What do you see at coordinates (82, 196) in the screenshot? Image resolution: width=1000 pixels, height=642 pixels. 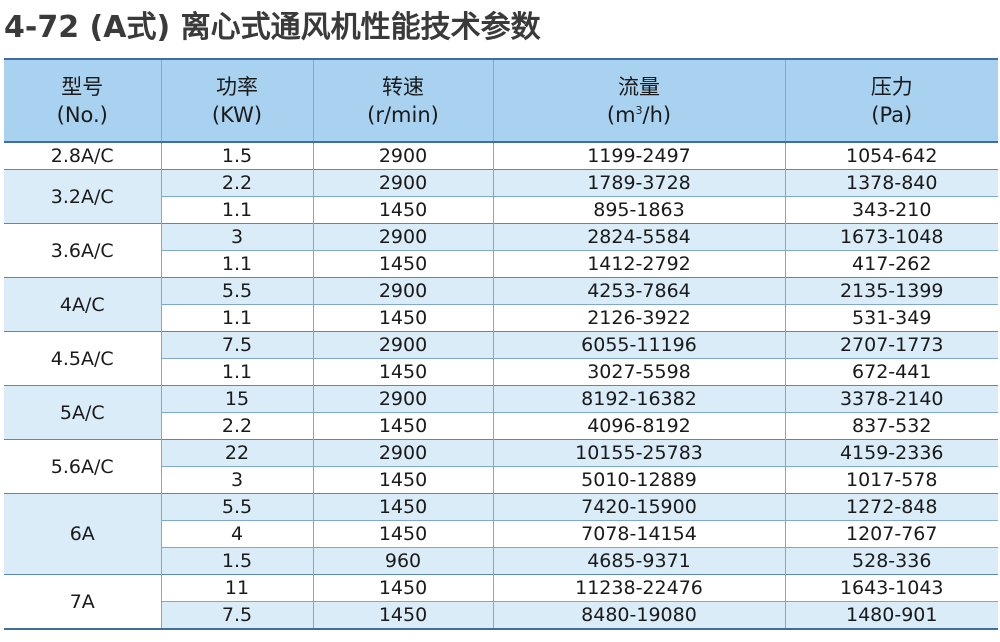 I see `cell-model: 3.2A/C` at bounding box center [82, 196].